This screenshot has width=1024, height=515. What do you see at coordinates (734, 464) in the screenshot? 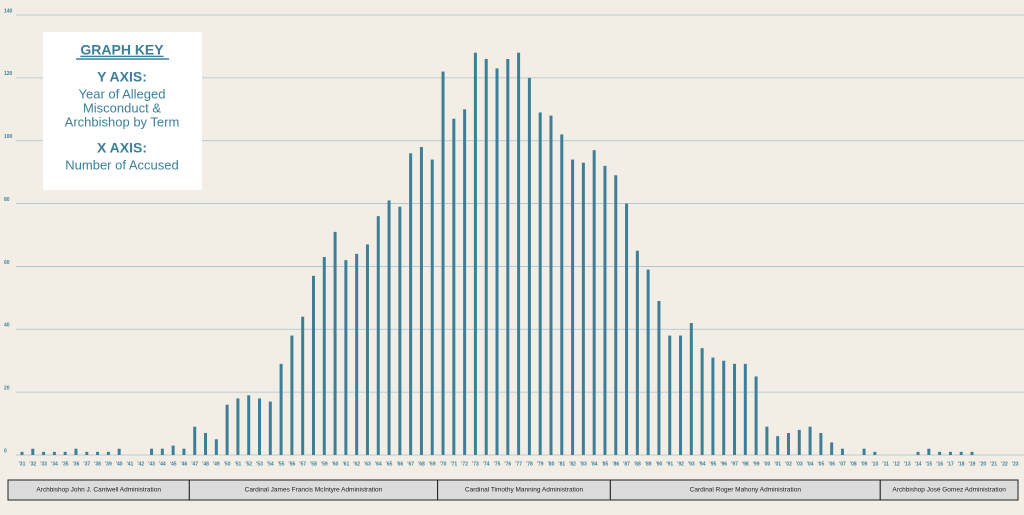
I see `x-tick-label: '97` at bounding box center [734, 464].